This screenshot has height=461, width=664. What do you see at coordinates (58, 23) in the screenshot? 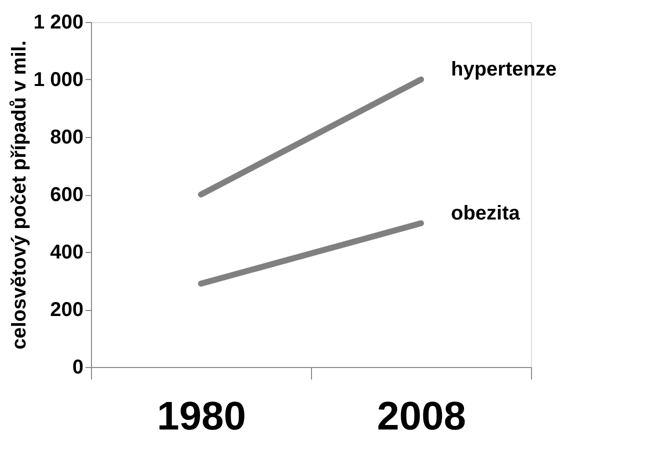
I see `y-tick-label: 1 200` at bounding box center [58, 23].